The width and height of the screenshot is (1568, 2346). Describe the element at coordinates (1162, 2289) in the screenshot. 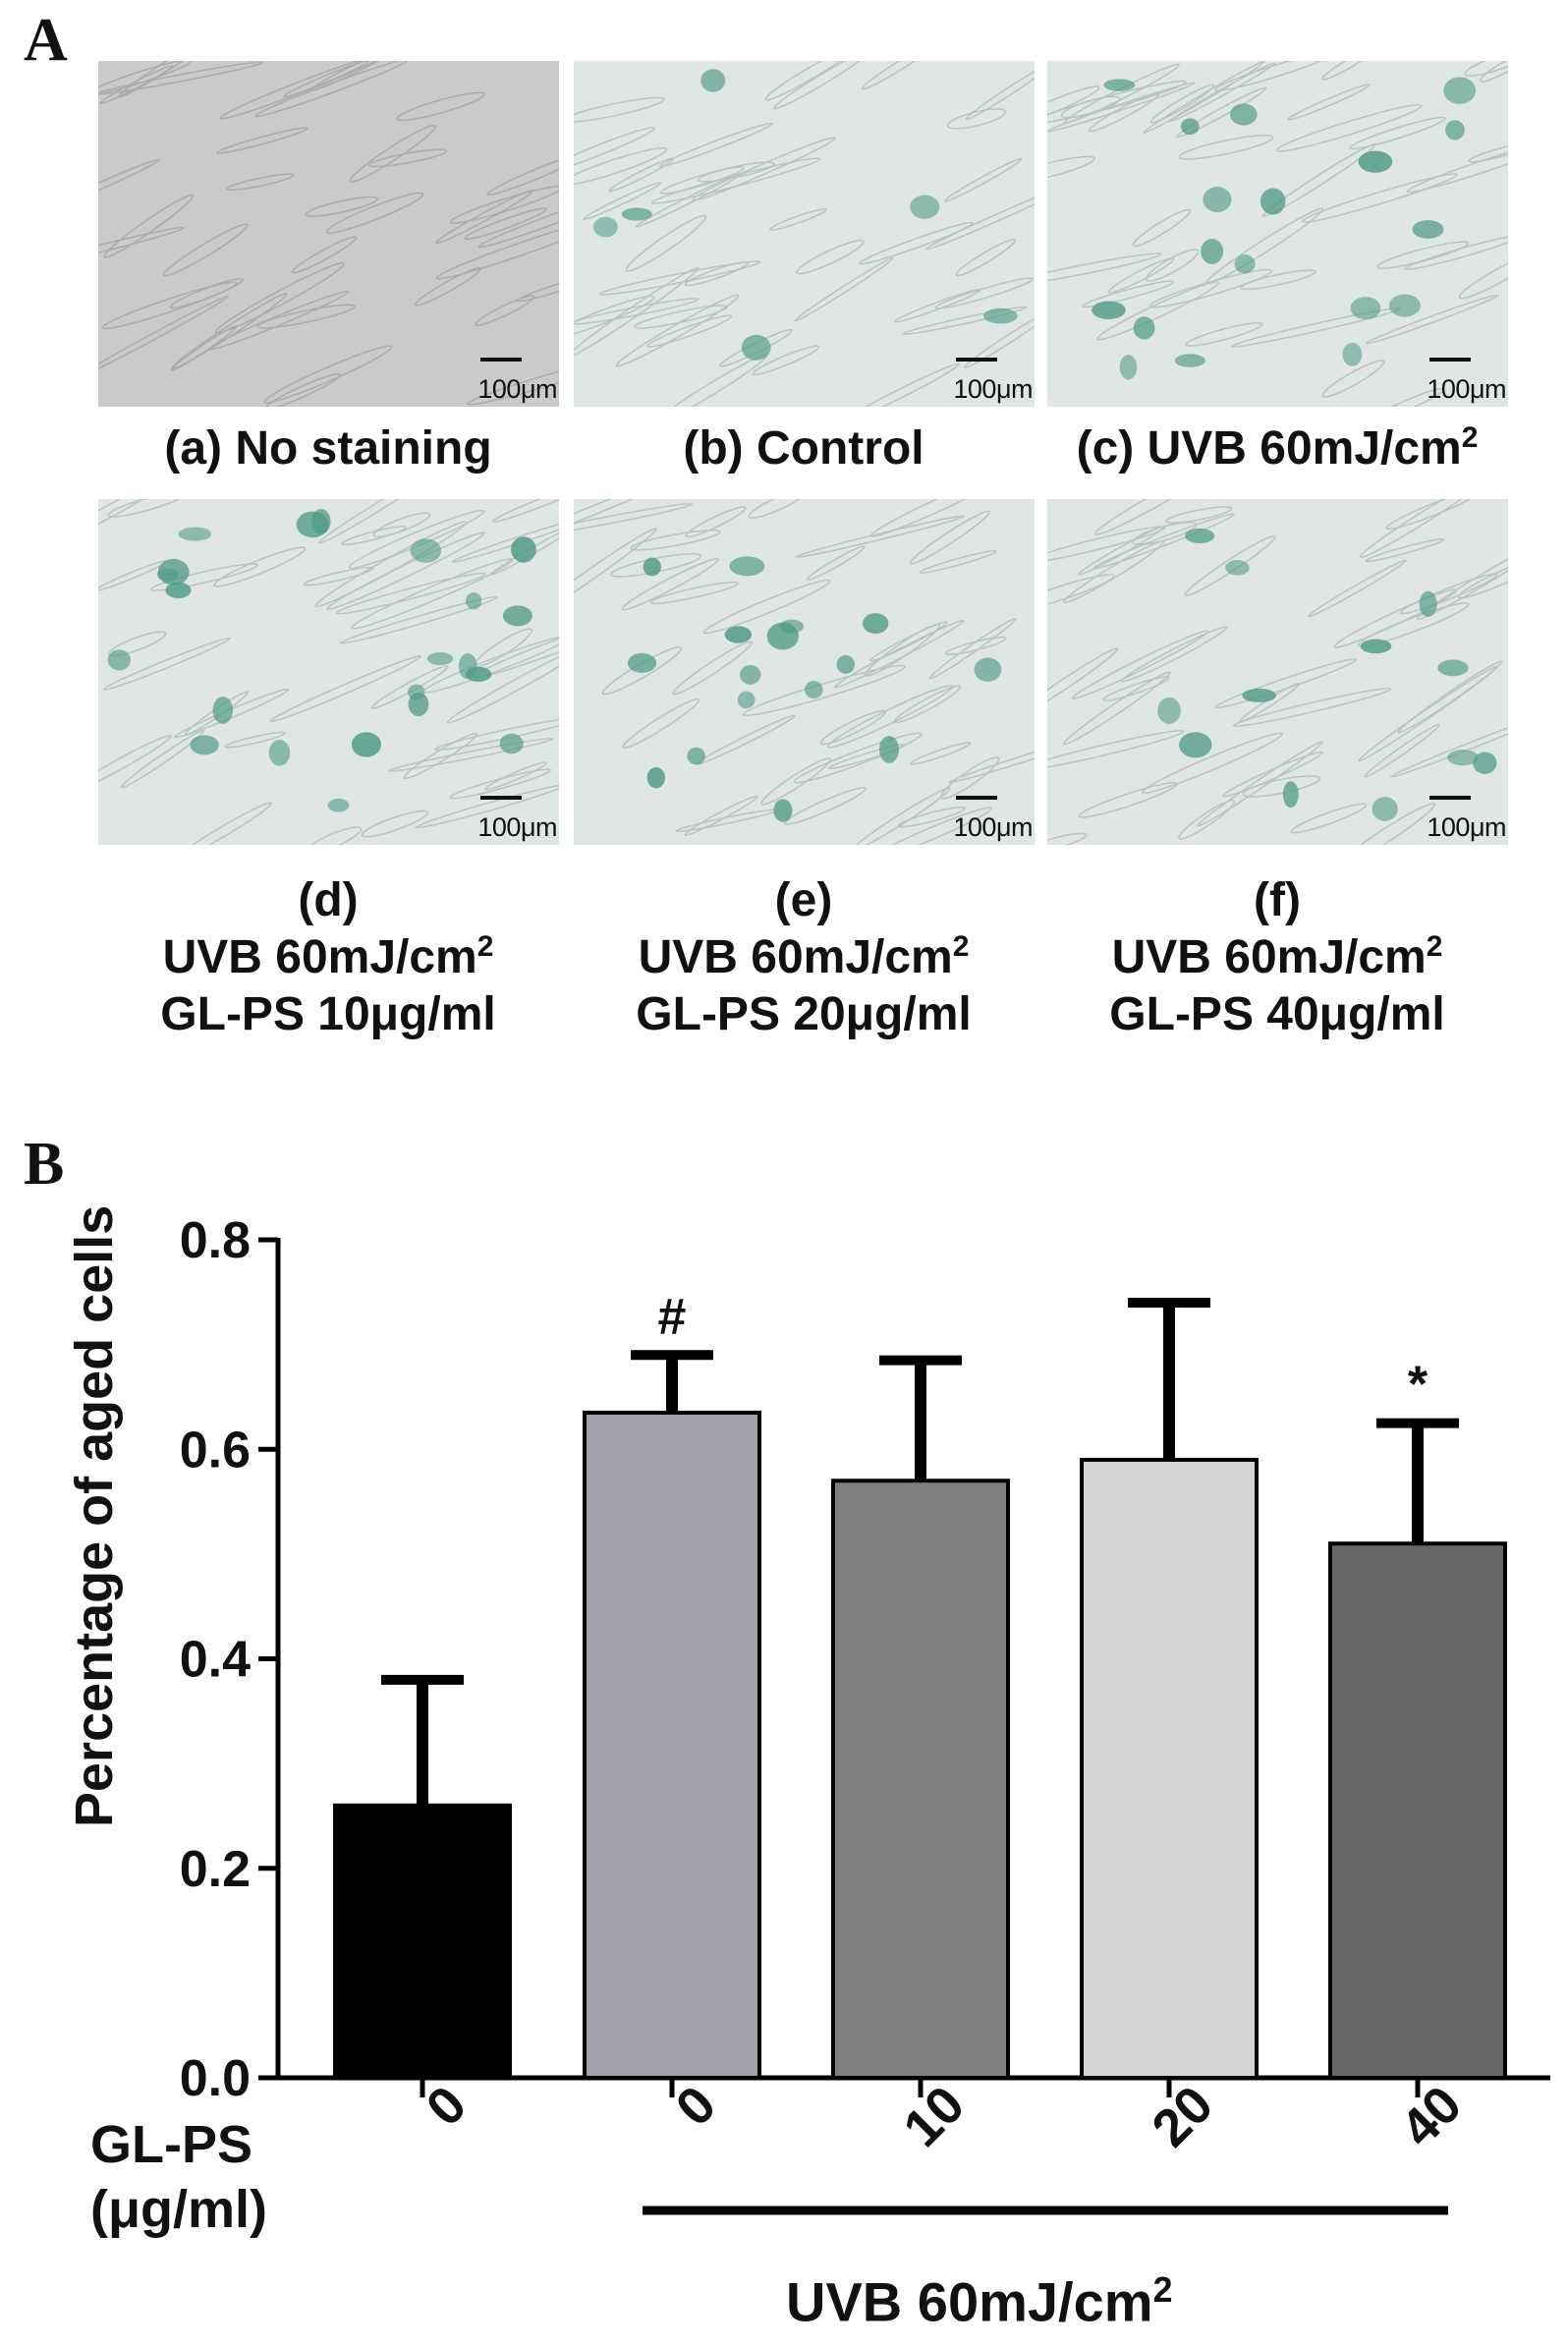

I see `uvb-group-label-sup: 2` at that location.